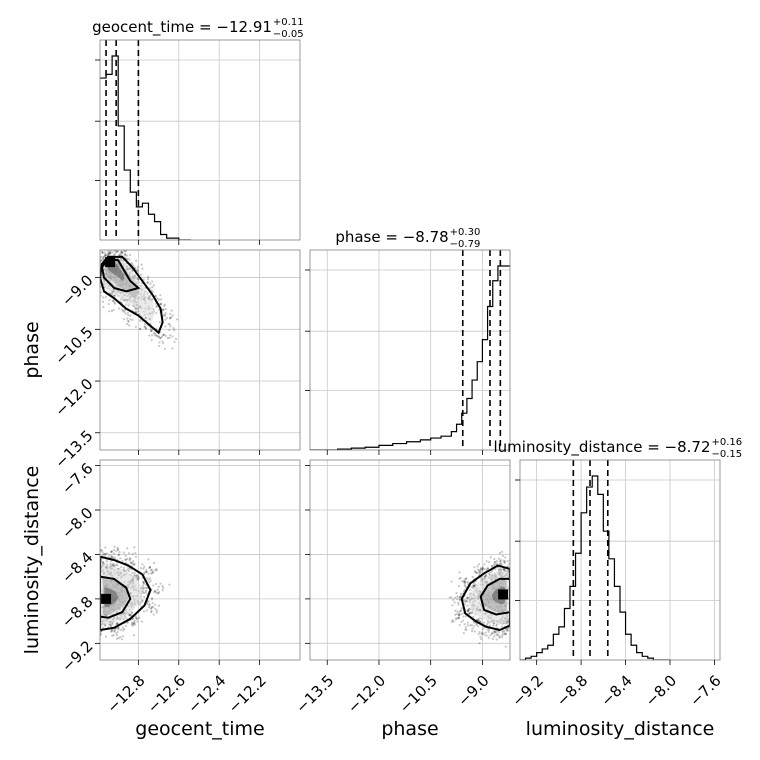 The height and width of the screenshot is (760, 760). I want to click on histogram-geocent_time, so click(145, 147).